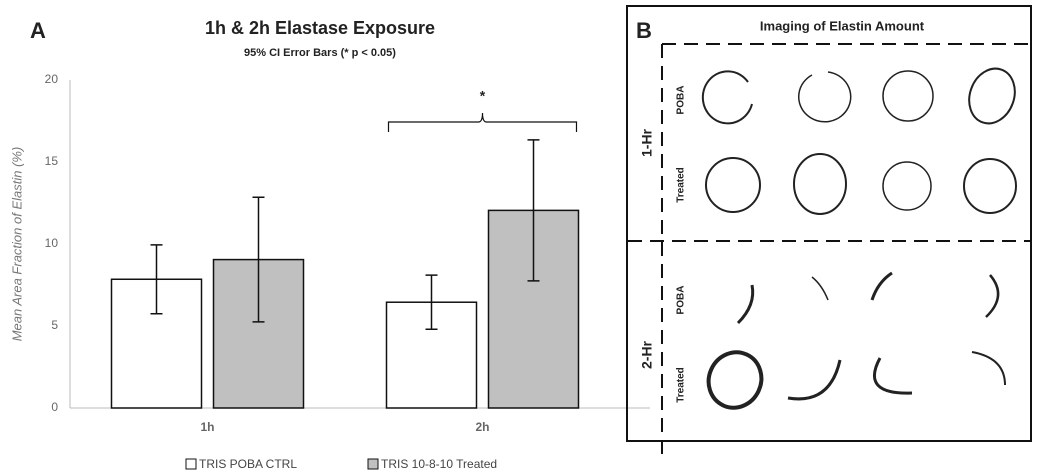  Describe the element at coordinates (483, 96) in the screenshot. I see `significance-label: *` at that location.